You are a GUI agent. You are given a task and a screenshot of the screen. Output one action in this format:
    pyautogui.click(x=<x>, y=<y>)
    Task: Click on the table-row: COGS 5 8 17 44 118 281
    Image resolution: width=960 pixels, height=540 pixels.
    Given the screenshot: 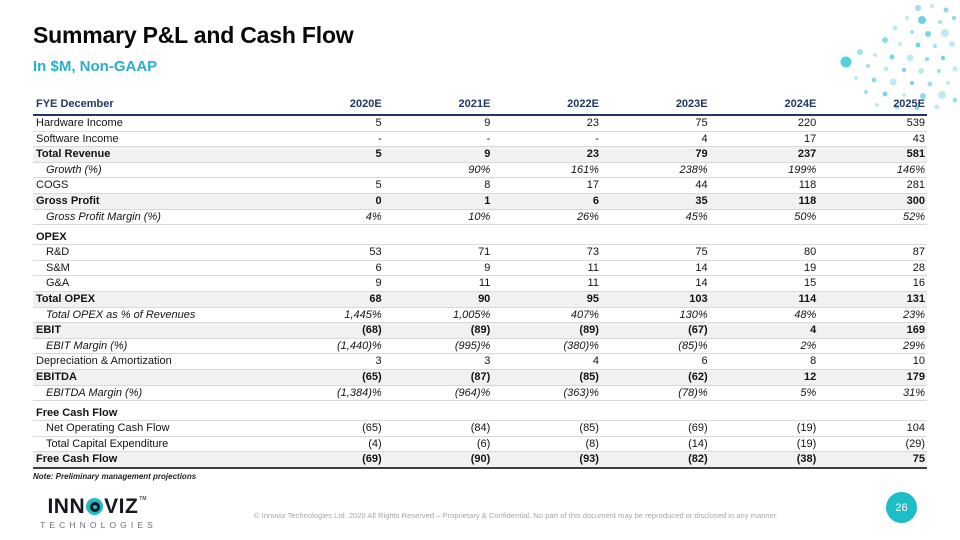 What is the action you would take?
    pyautogui.click(x=480, y=185)
    